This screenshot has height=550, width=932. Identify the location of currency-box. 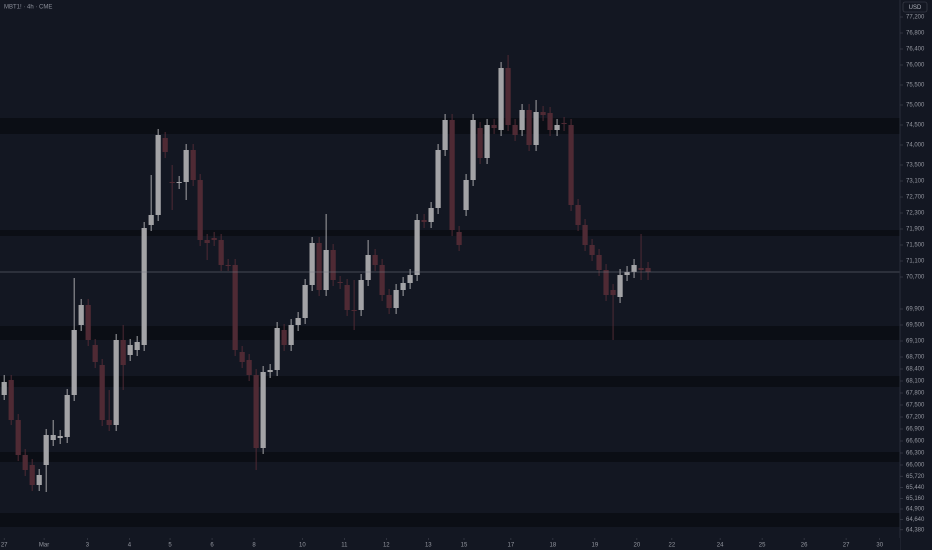
(915, 7).